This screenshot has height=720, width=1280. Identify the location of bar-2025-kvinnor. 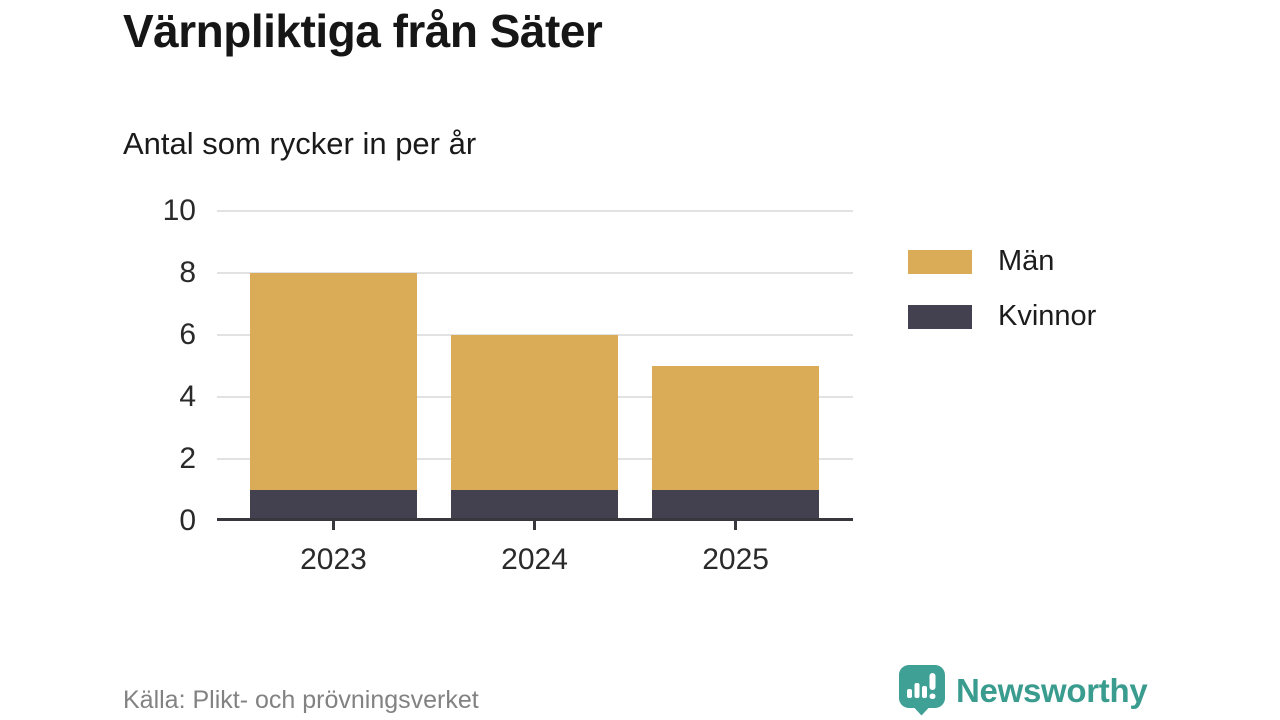
(736, 505).